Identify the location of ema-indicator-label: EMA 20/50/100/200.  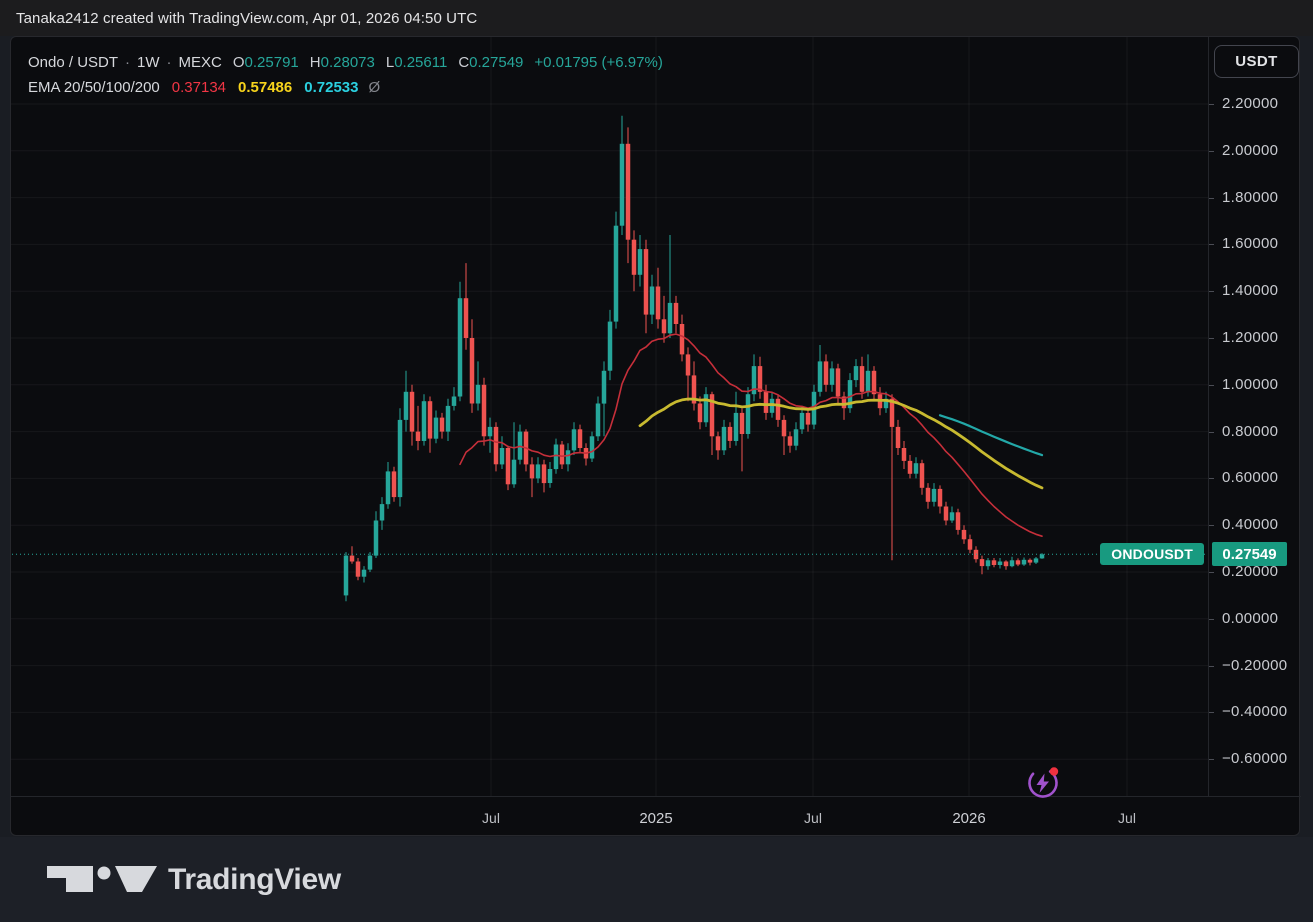
(94, 87).